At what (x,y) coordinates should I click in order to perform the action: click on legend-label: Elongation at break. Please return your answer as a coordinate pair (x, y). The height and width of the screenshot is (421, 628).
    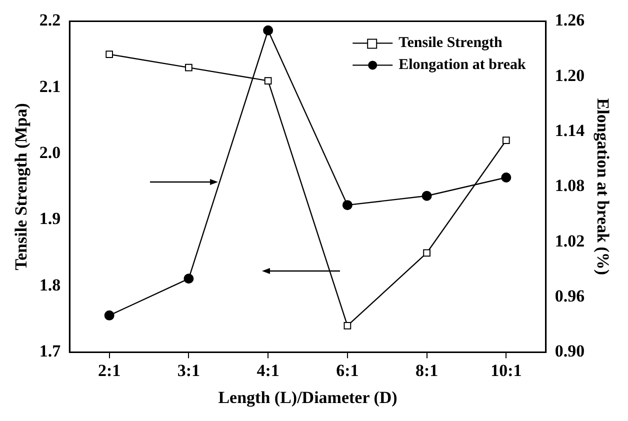
    Looking at the image, I should click on (462, 65).